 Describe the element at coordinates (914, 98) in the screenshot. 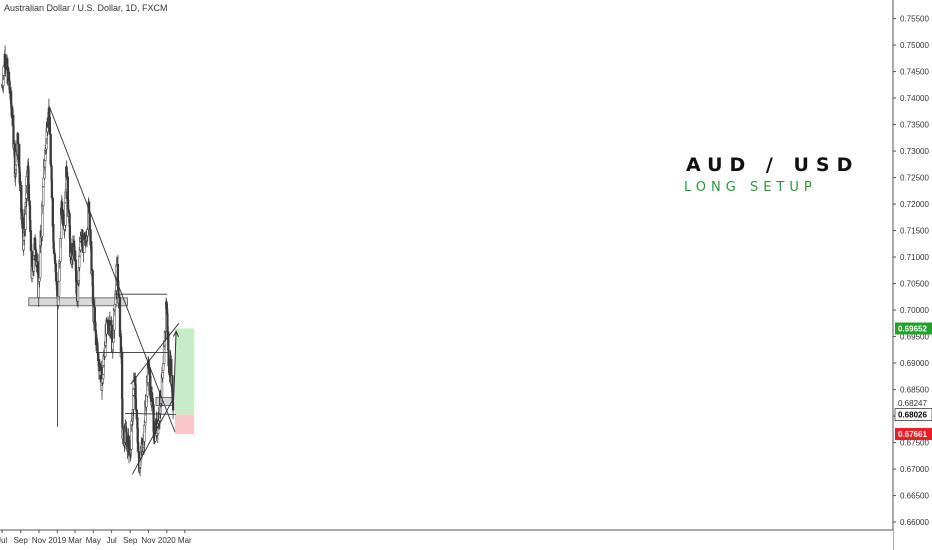

I see `y-tick-label: 0.74000` at that location.